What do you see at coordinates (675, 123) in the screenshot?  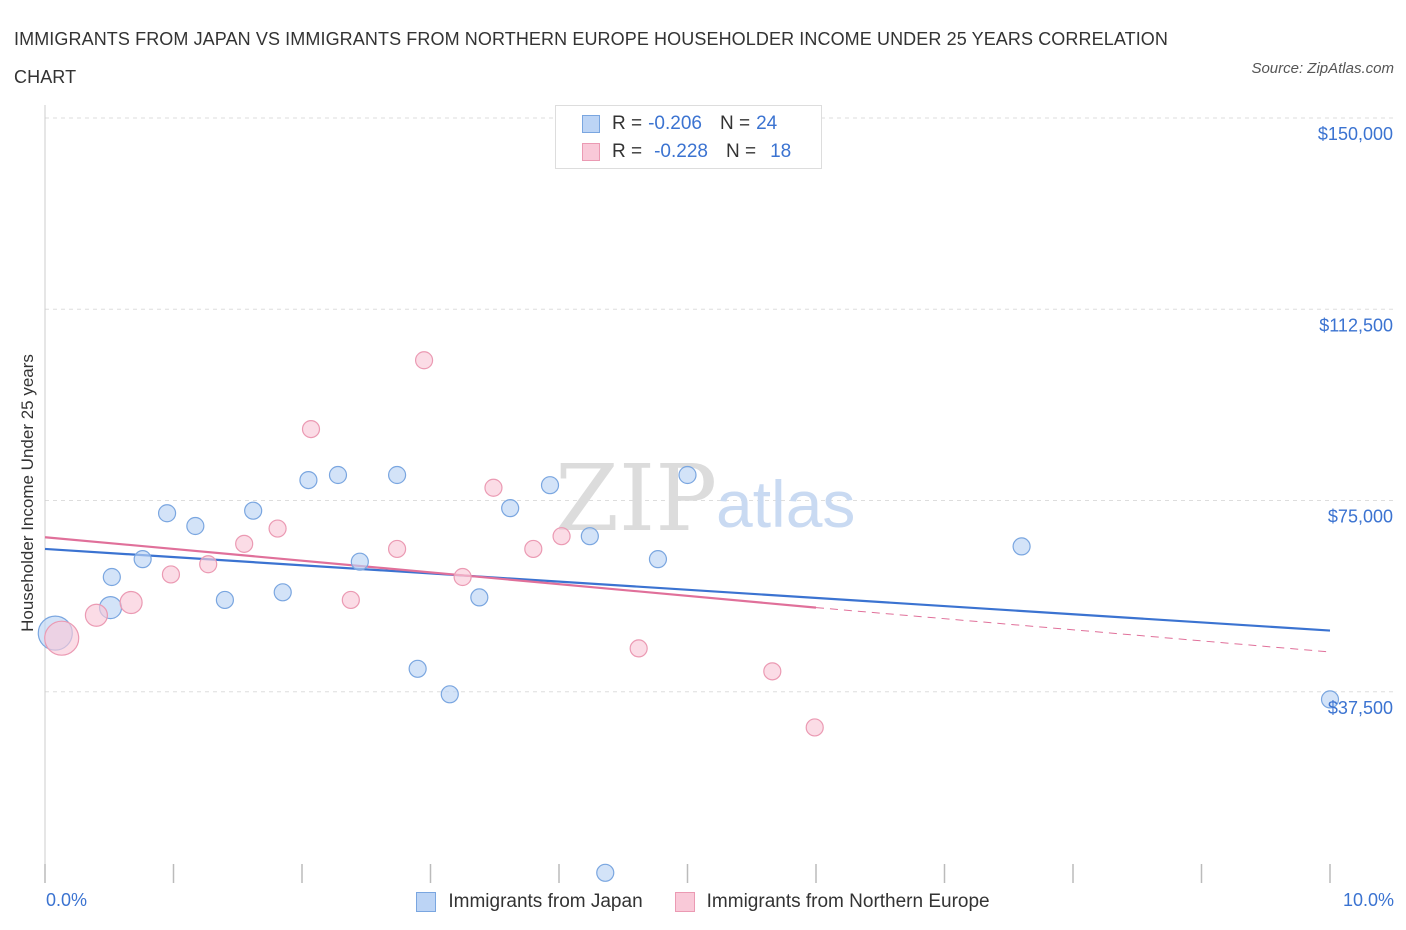 I see `r-value: -0.206` at bounding box center [675, 123].